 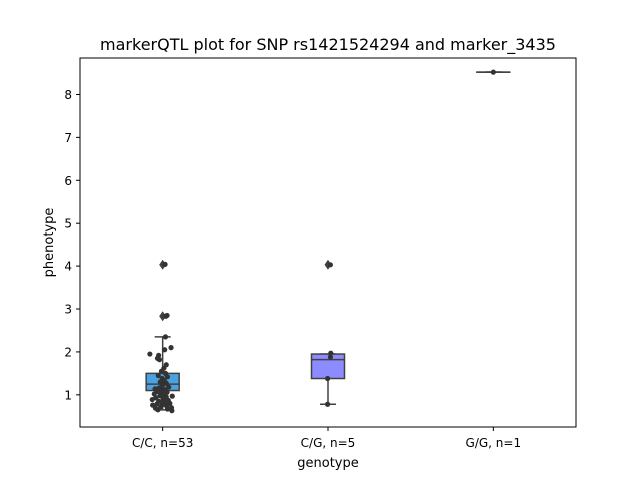 What do you see at coordinates (68, 310) in the screenshot?
I see `y-tick-label: 3` at bounding box center [68, 310].